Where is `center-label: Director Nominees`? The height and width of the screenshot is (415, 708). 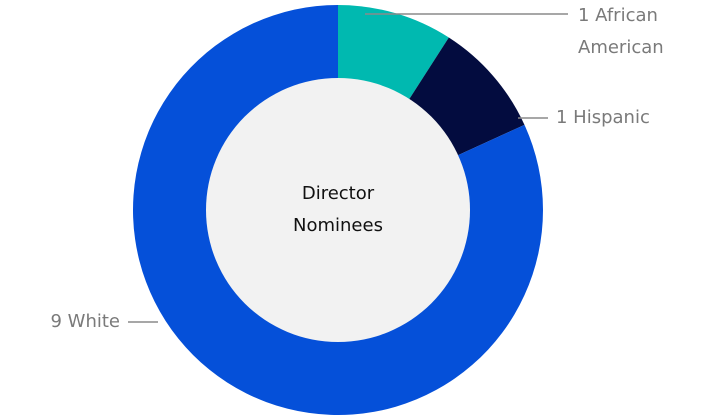
center-label: Director Nominees is located at coordinates (338, 209).